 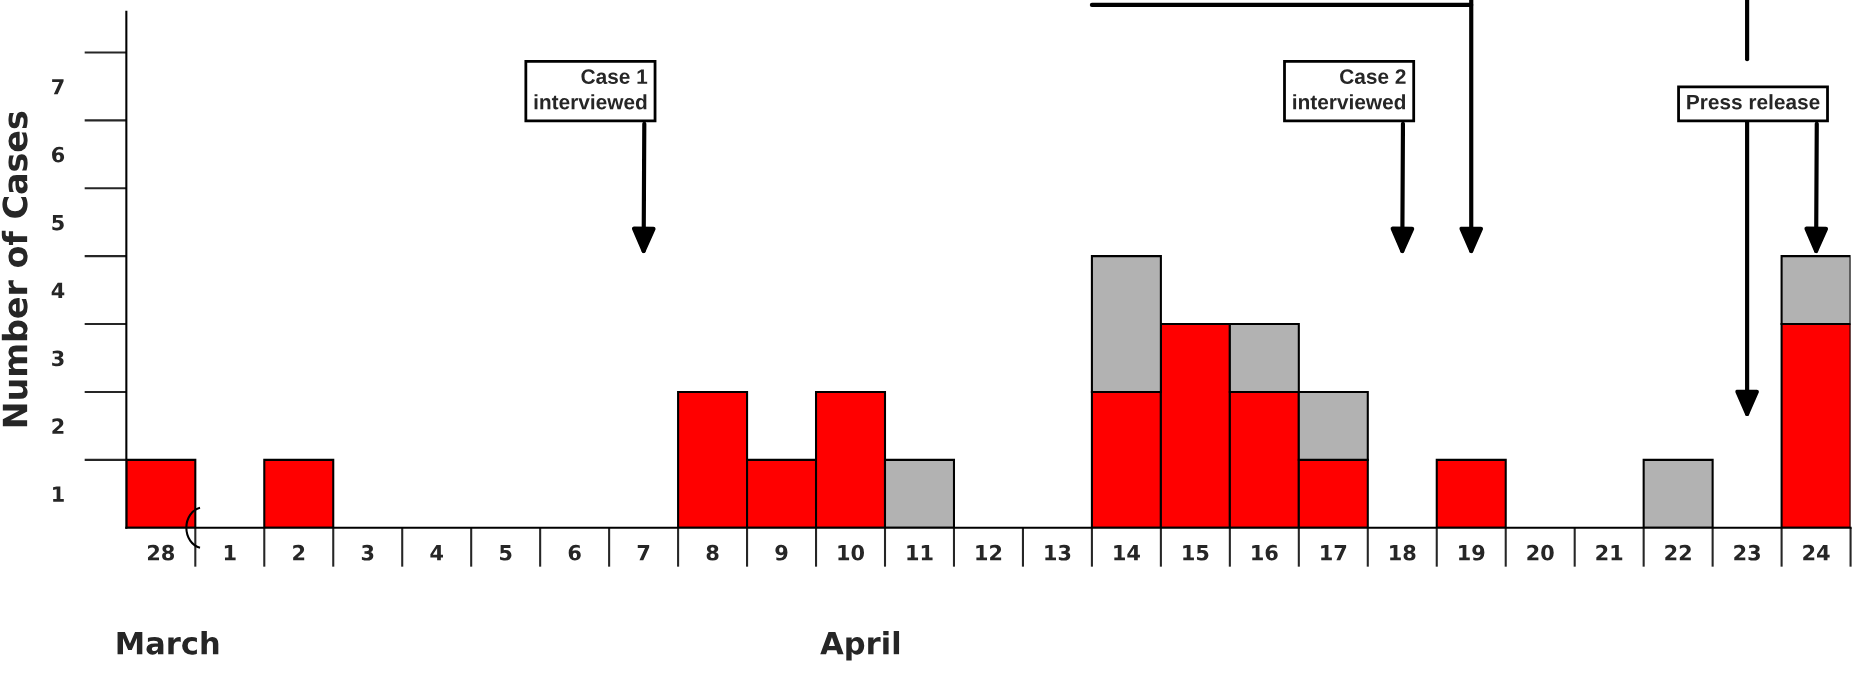 What do you see at coordinates (58, 494) in the screenshot?
I see `y-tick-label: 1` at bounding box center [58, 494].